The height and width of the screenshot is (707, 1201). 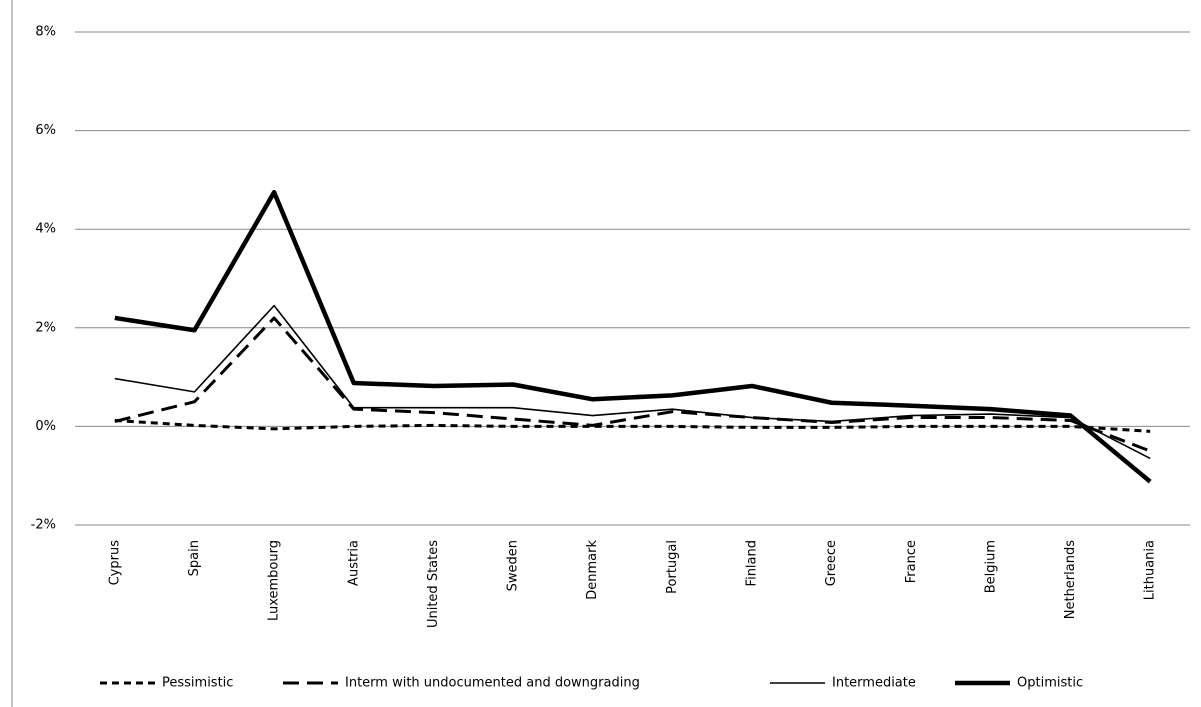 What do you see at coordinates (43, 525) in the screenshot?
I see `y-tick-label: -2%` at bounding box center [43, 525].